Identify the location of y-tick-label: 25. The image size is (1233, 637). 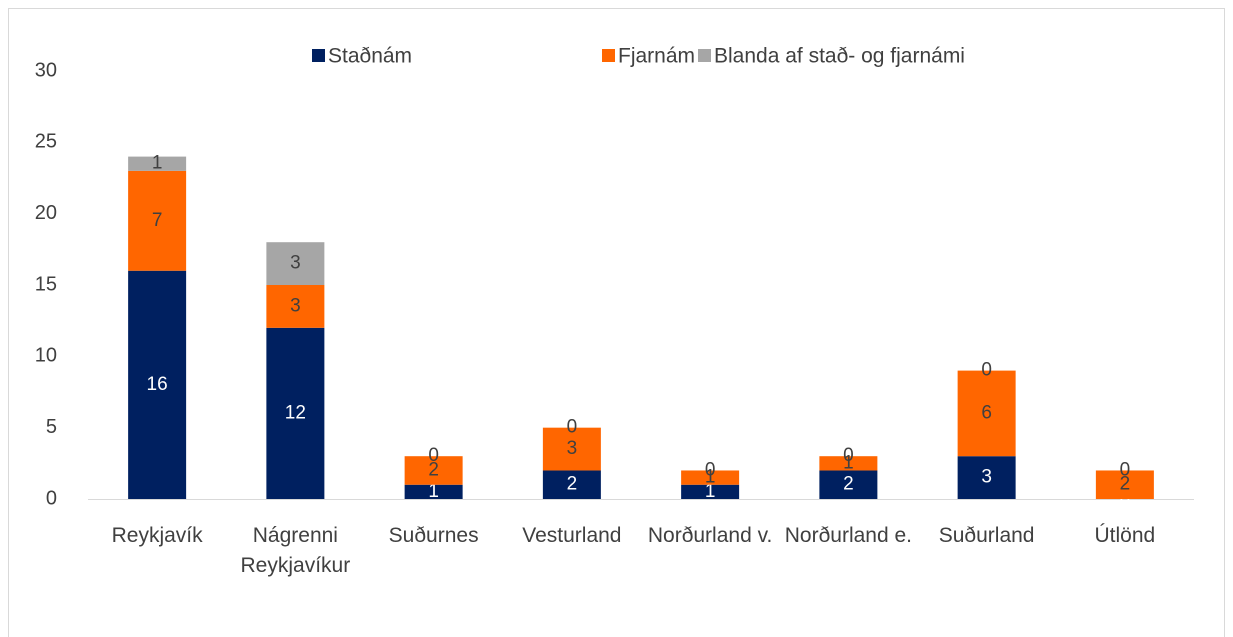
(46, 142).